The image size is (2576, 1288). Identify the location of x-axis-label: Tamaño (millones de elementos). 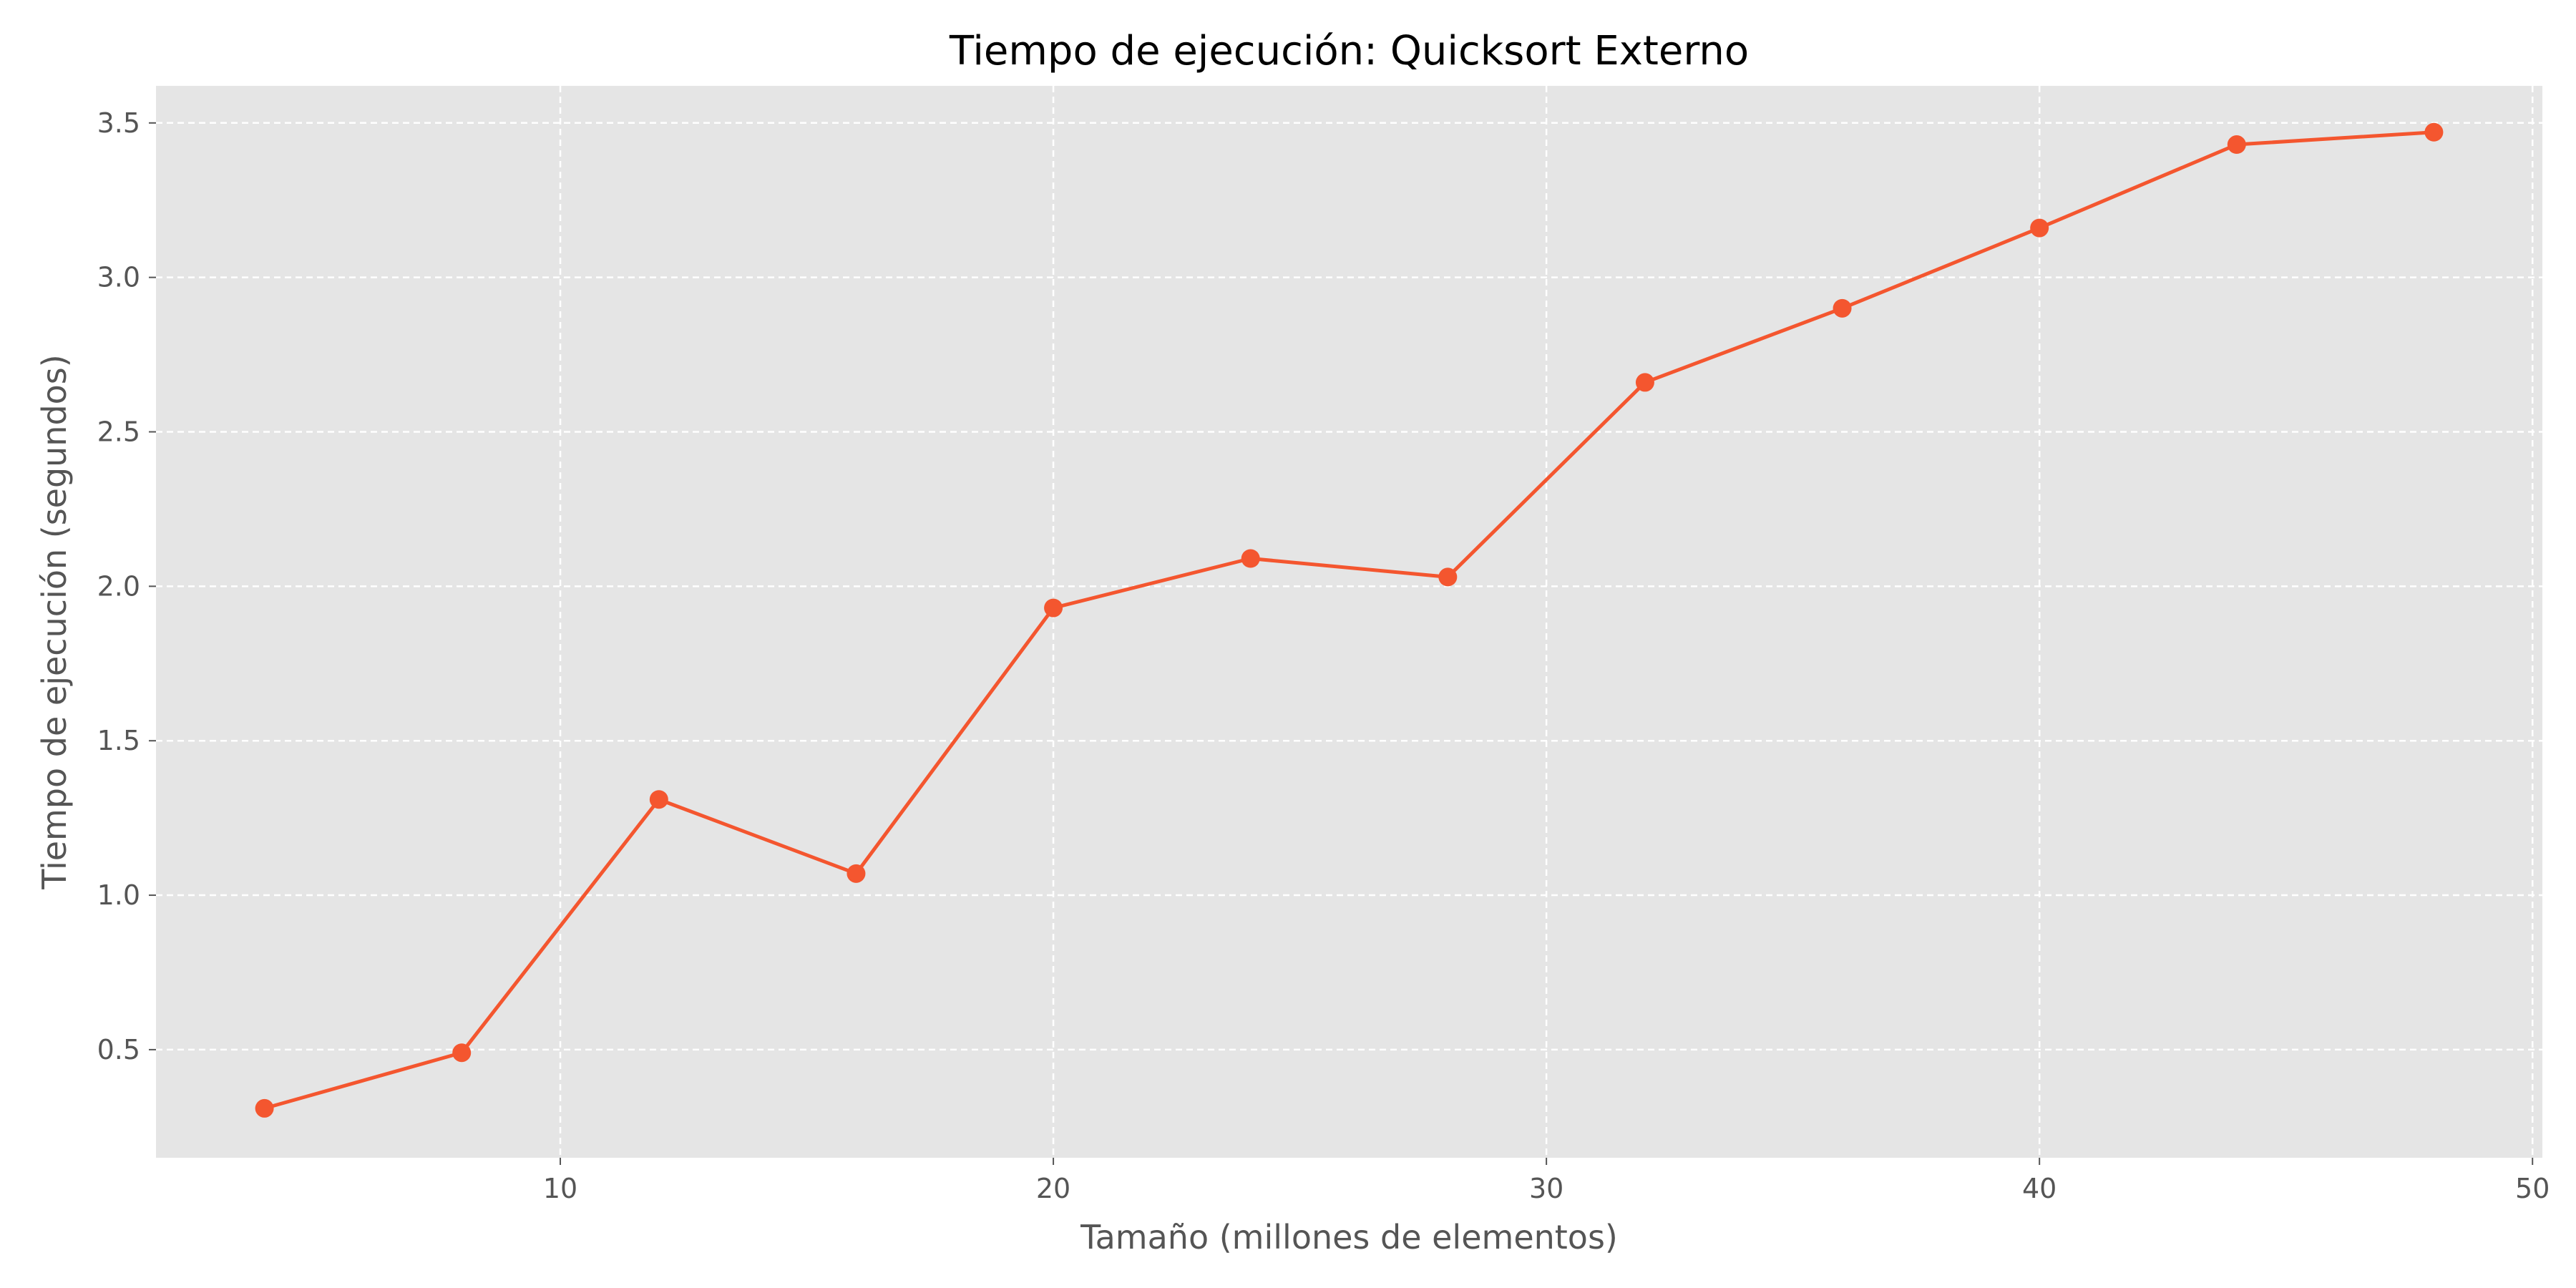
(1349, 1237).